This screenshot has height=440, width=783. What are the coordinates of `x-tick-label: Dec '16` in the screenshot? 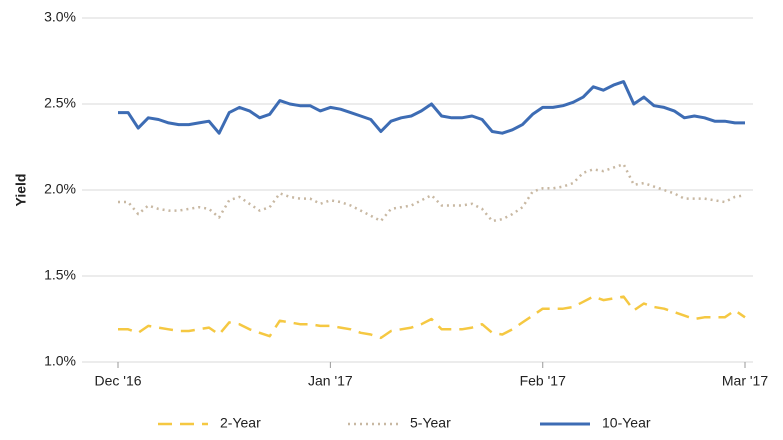 It's located at (117, 381).